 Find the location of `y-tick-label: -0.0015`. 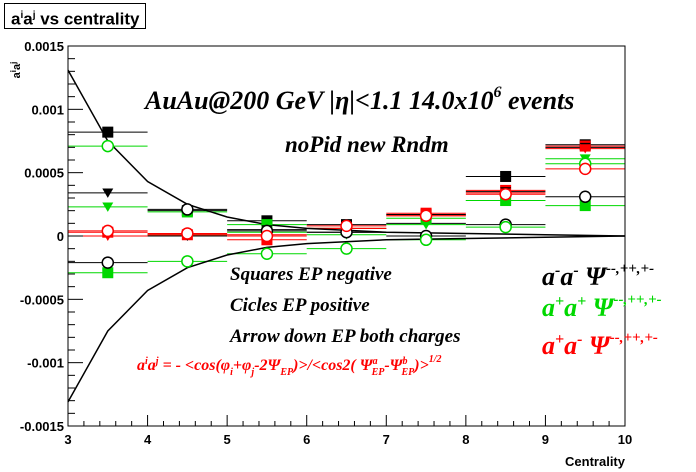

y-tick-label: -0.0015 is located at coordinates (42, 426).